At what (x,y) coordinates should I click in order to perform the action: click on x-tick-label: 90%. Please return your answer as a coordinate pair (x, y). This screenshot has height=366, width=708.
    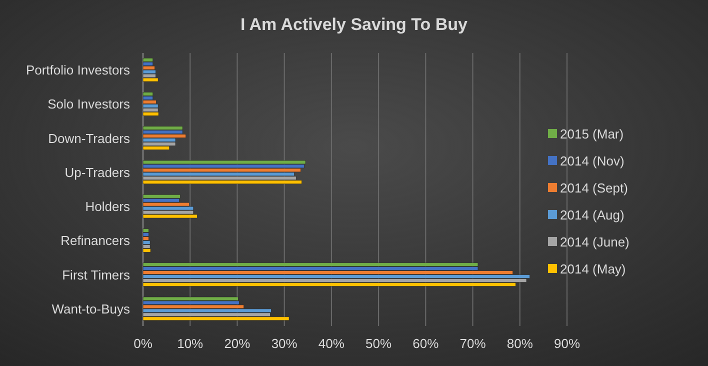
    Looking at the image, I should click on (567, 343).